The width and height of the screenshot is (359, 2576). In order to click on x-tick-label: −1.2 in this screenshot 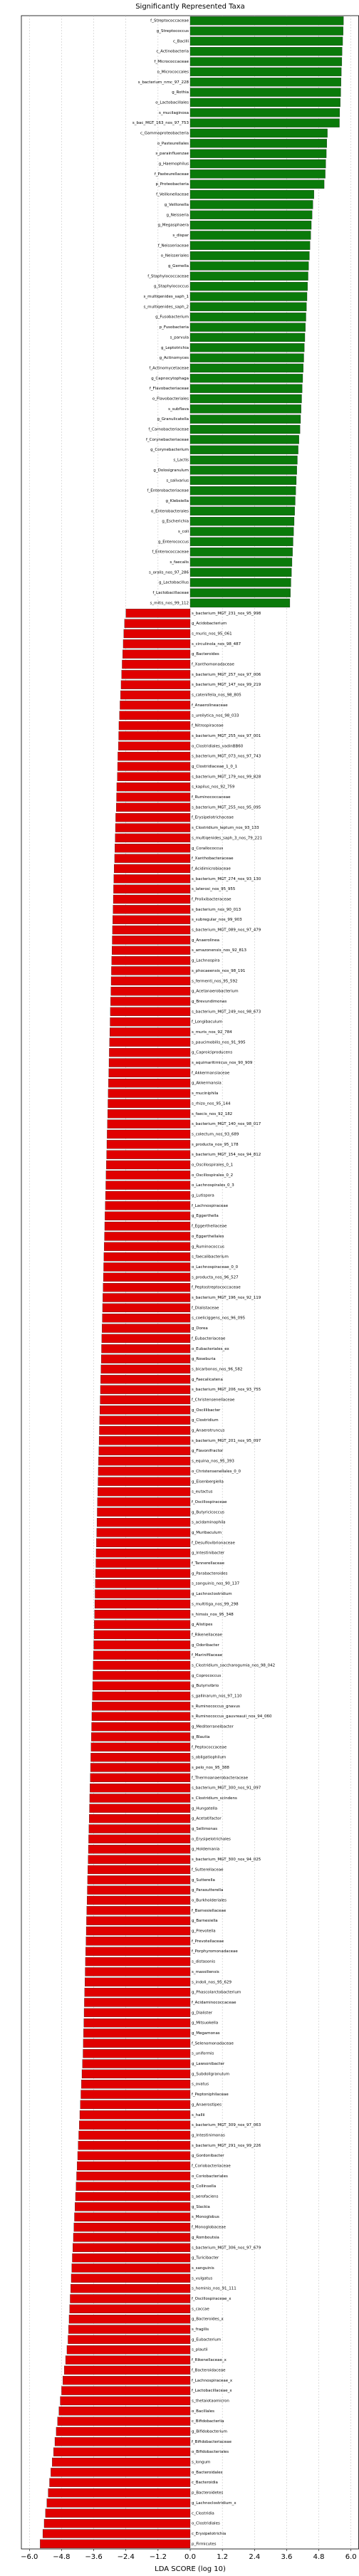, I will do `click(158, 2557)`.